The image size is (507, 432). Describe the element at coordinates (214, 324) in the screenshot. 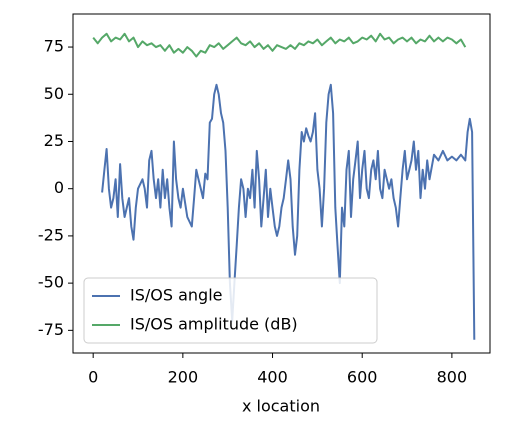

I see `legend-label: IS/OS amplitude (dB)` at that location.